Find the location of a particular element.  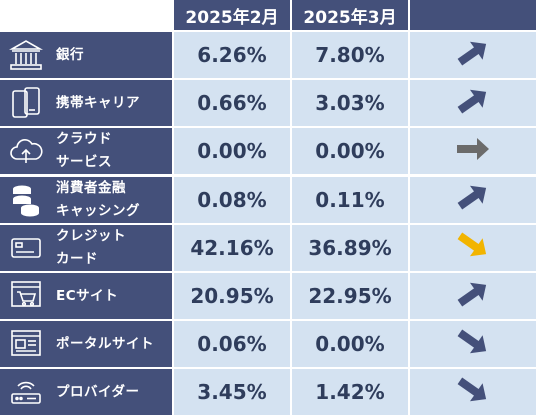

category-cell: 銀行 is located at coordinates (86, 55).